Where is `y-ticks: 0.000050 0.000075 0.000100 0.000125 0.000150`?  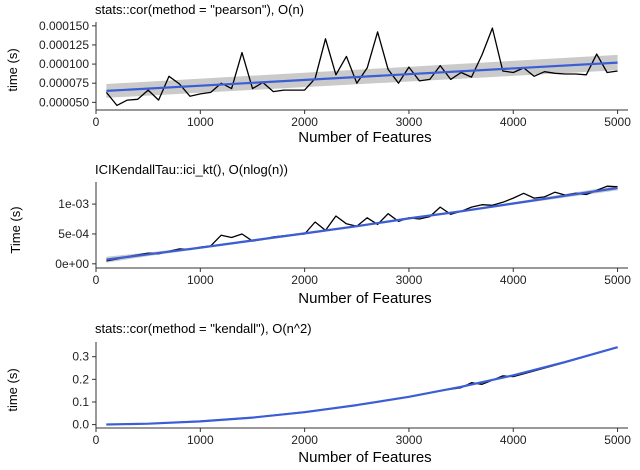
y-ticks: 0.000050 0.000075 0.000100 0.000125 0.000150 is located at coordinates (67, 64).